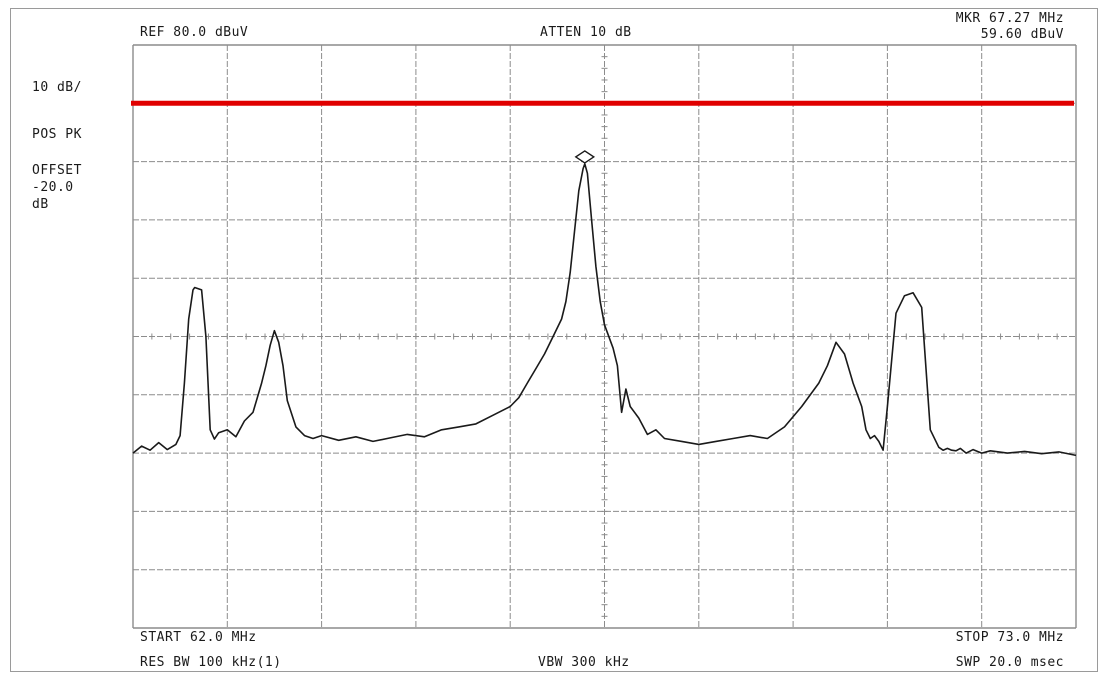 The image size is (1107, 679). I want to click on detector-mode-label: POS PK, so click(57, 134).